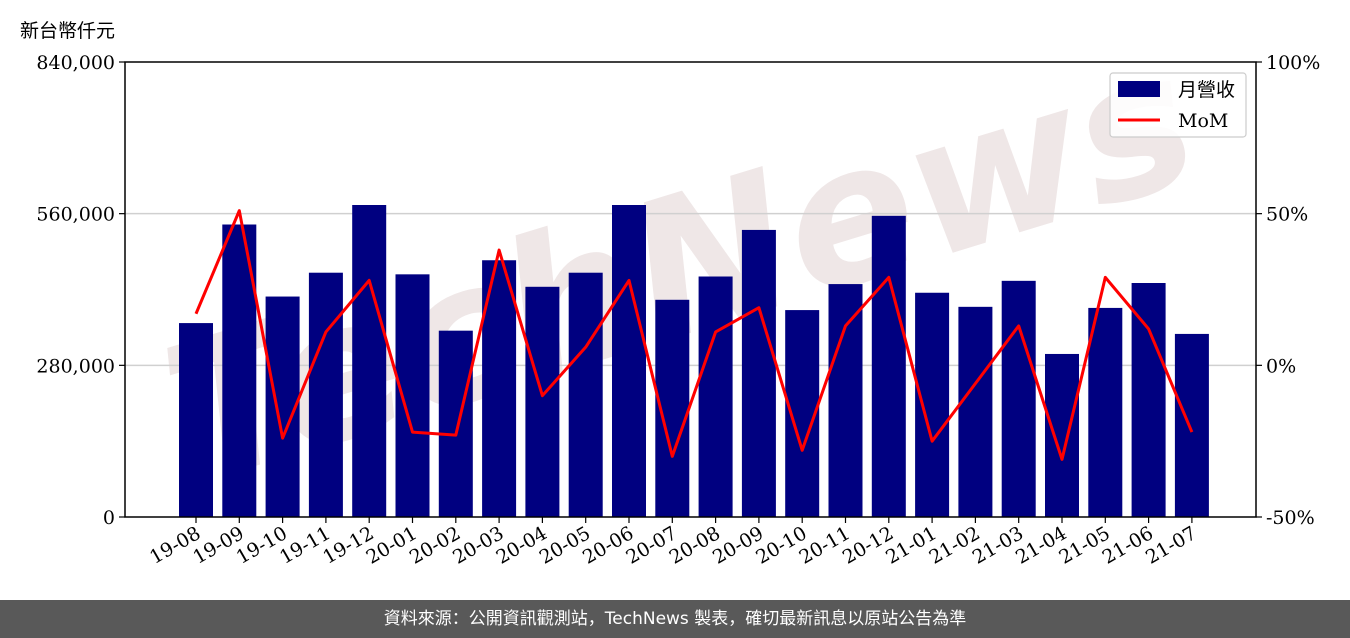 The height and width of the screenshot is (638, 1350). Describe the element at coordinates (1203, 121) in the screenshot. I see `legend-label-mom: MoM` at that location.